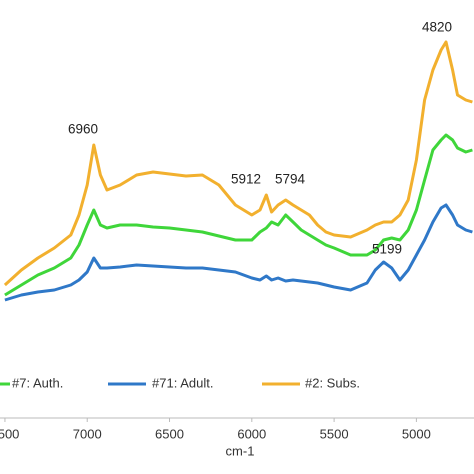  What do you see at coordinates (169, 433) in the screenshot?
I see `x-tick-label: 6500` at bounding box center [169, 433].